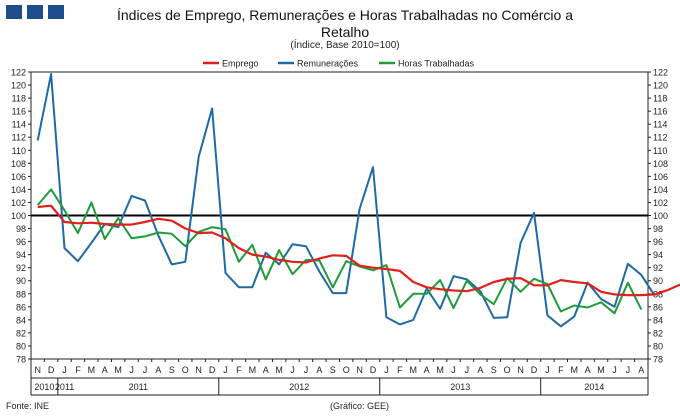 This screenshot has width=680, height=417. Describe the element at coordinates (660, 138) in the screenshot. I see `y-tick-label-right: 112` at that location.